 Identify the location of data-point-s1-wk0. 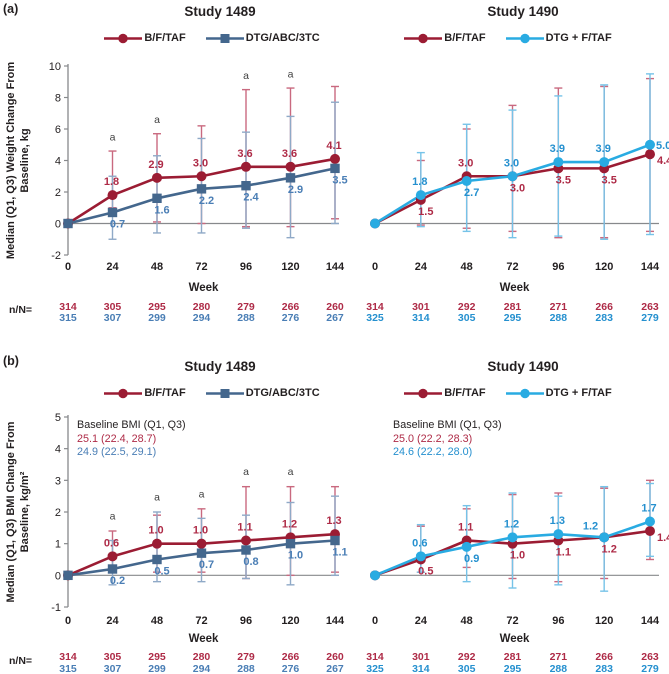
(375, 575).